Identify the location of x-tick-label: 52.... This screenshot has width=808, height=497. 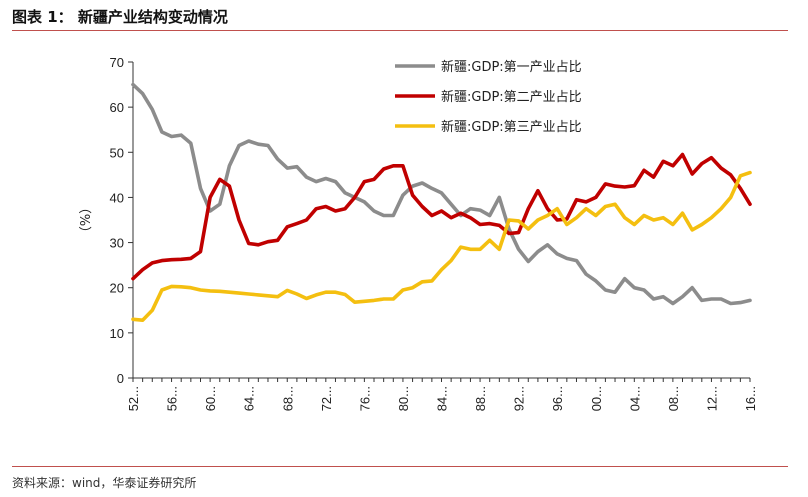
(133, 398).